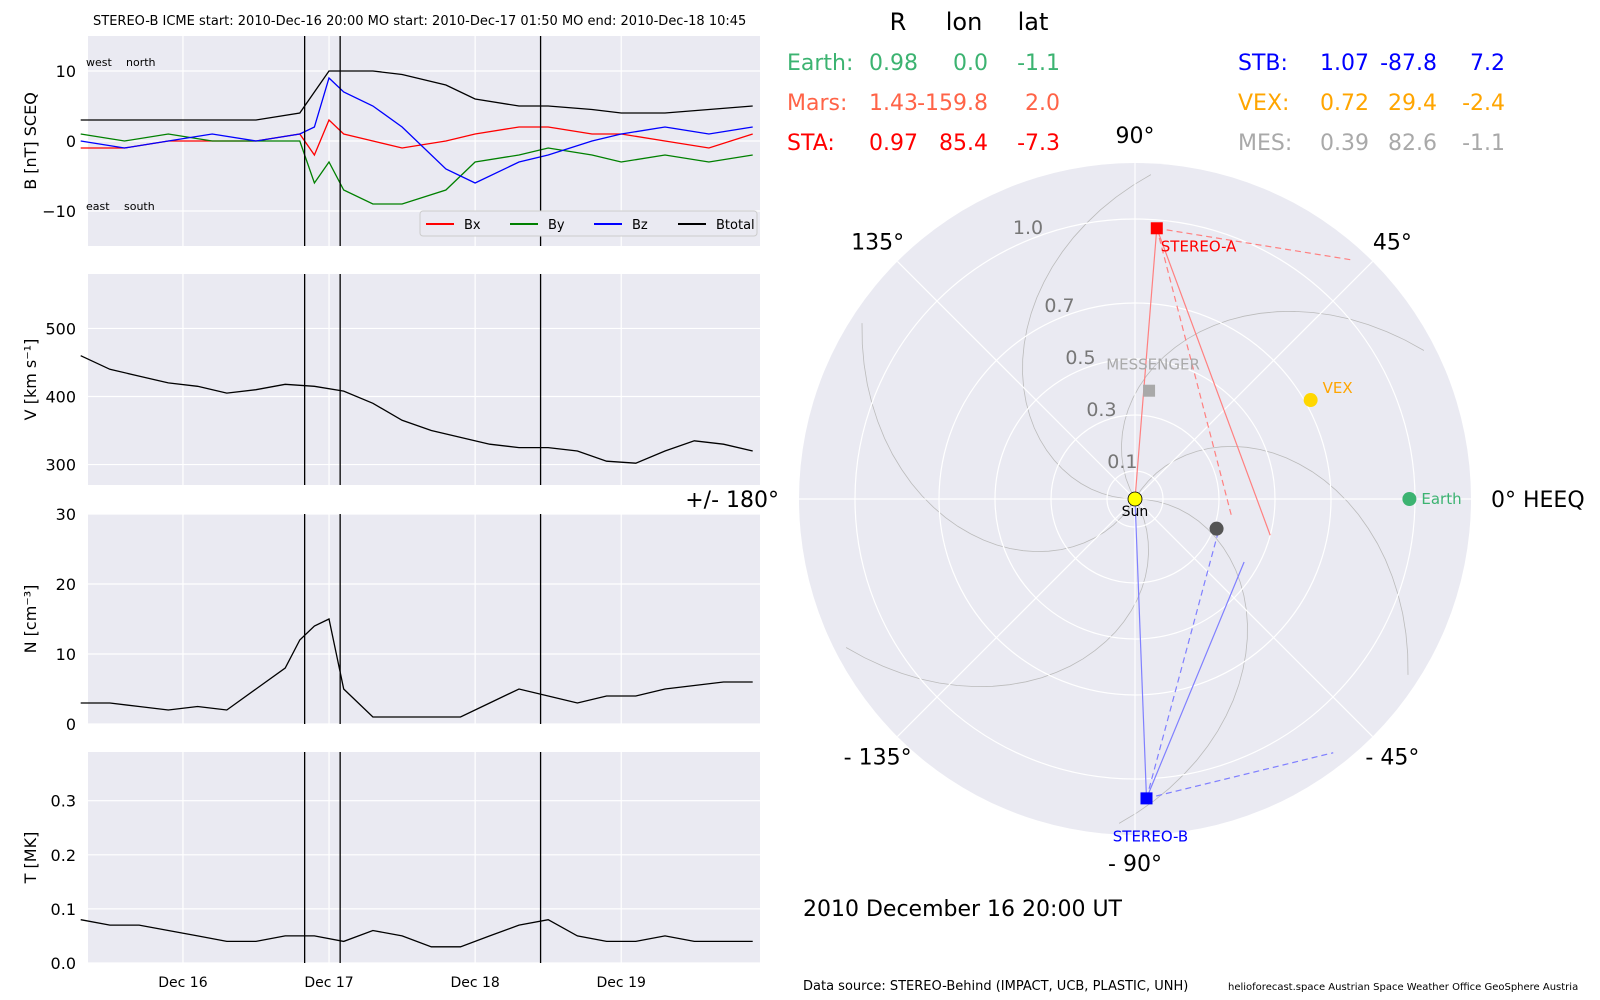 This screenshot has width=1600, height=1000. What do you see at coordinates (59, 211) in the screenshot?
I see `y-tick-label: −10` at bounding box center [59, 211].